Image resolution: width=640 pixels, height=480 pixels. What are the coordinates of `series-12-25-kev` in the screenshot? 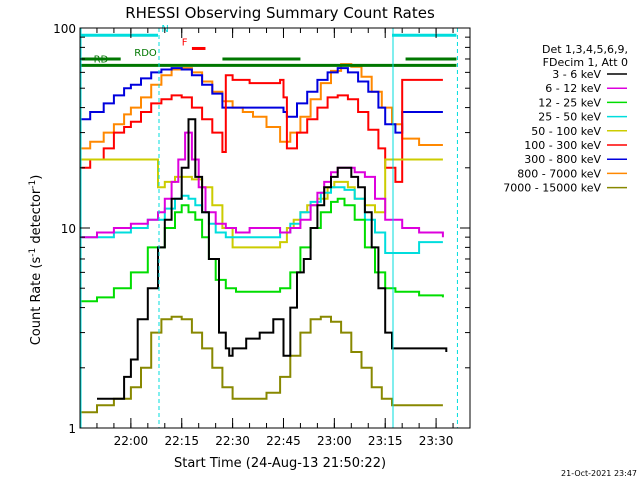 It's located at (262, 250).